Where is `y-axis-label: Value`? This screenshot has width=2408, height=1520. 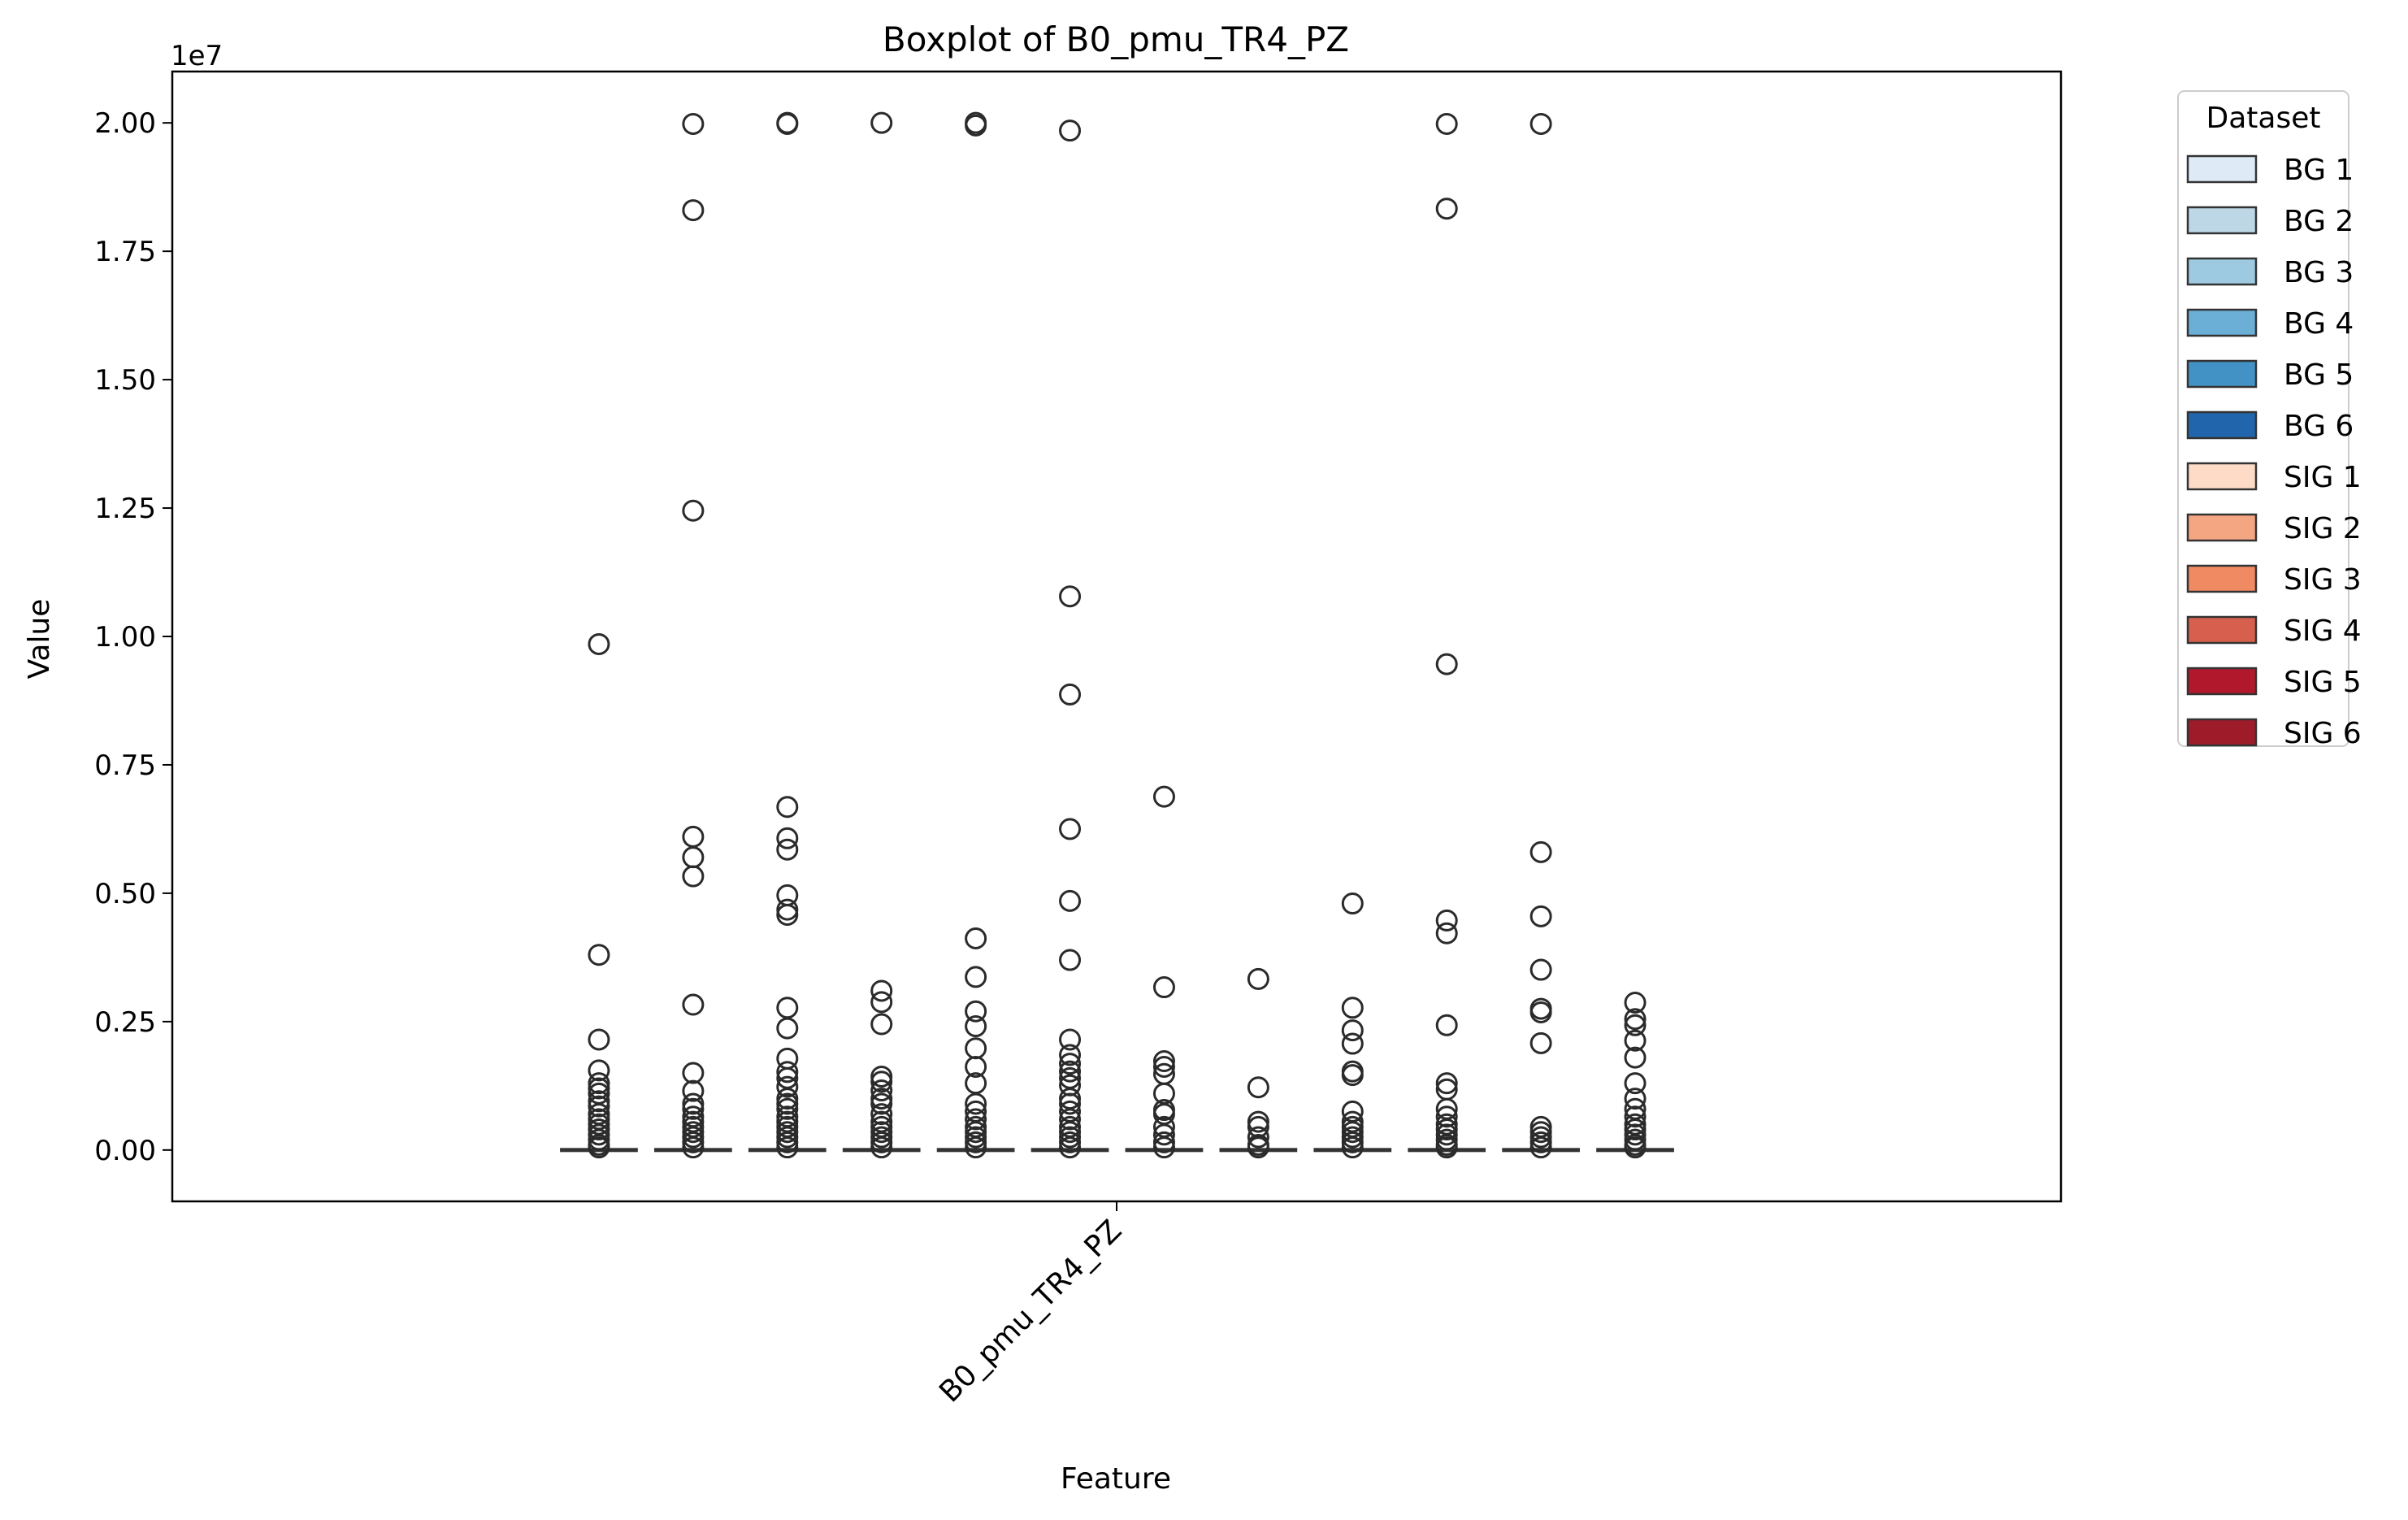
y-axis-label: Value is located at coordinates (39, 640).